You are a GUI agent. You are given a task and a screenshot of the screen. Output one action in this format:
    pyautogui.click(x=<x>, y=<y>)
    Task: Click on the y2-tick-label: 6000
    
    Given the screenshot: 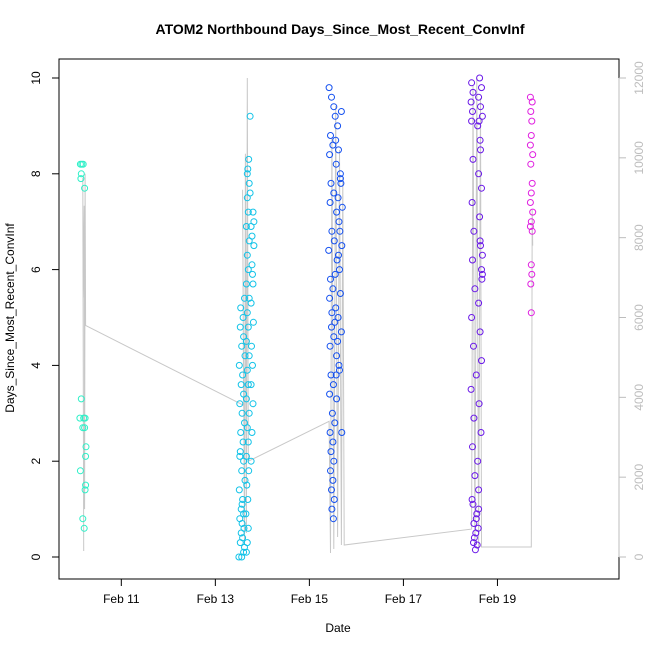 What is the action you would take?
    pyautogui.click(x=639, y=317)
    